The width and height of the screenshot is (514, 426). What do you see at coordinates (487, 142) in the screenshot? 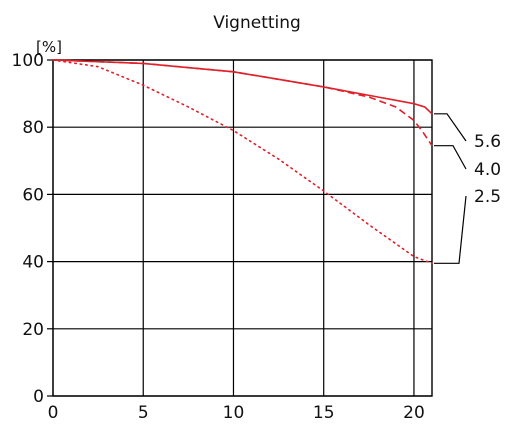
I see `curve-label: 5.6` at bounding box center [487, 142].